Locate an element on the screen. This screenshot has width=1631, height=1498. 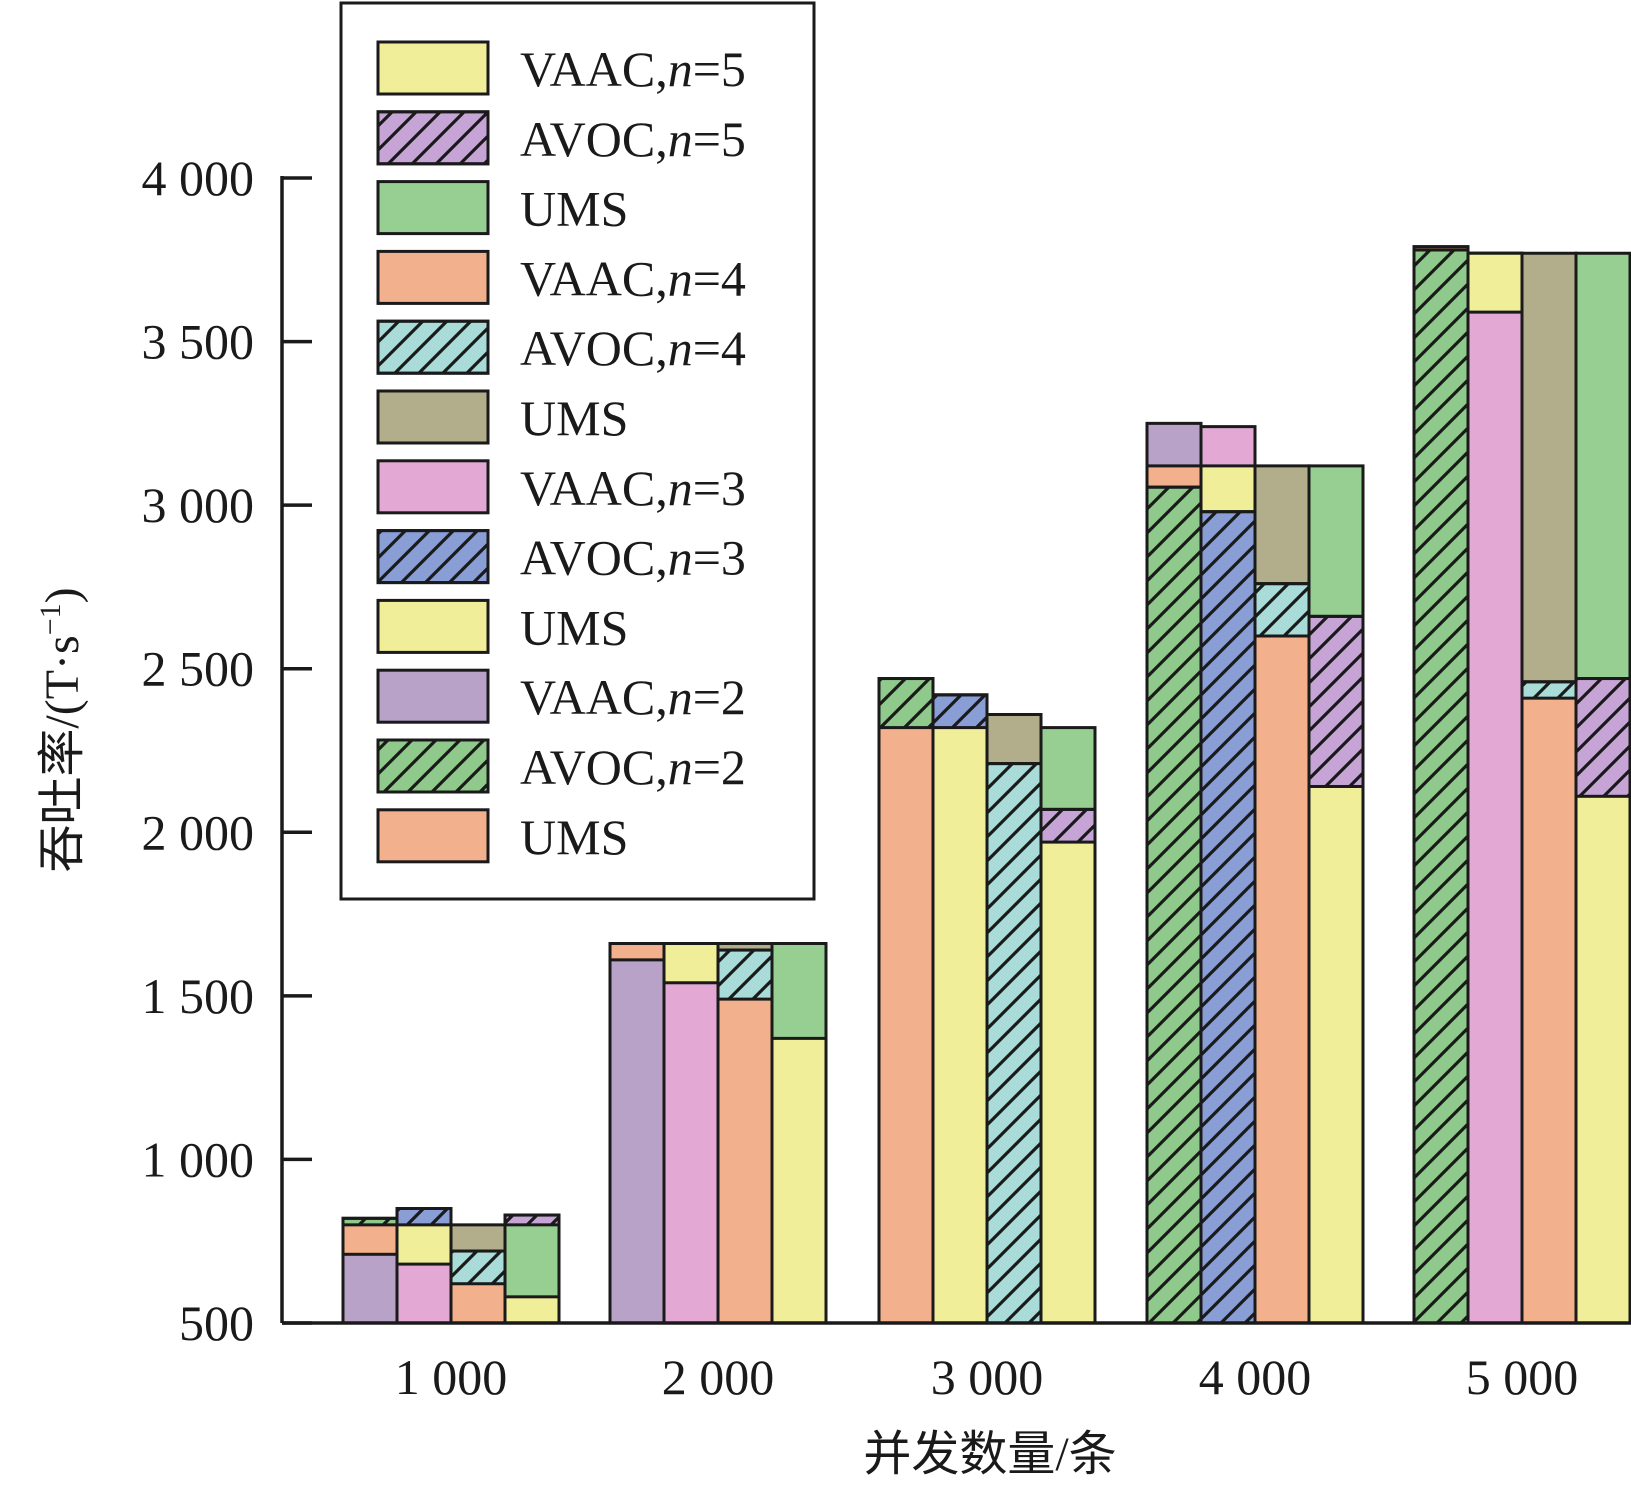
bar-avoc-n-2-3-hatch is located at coordinates (1174, 905).